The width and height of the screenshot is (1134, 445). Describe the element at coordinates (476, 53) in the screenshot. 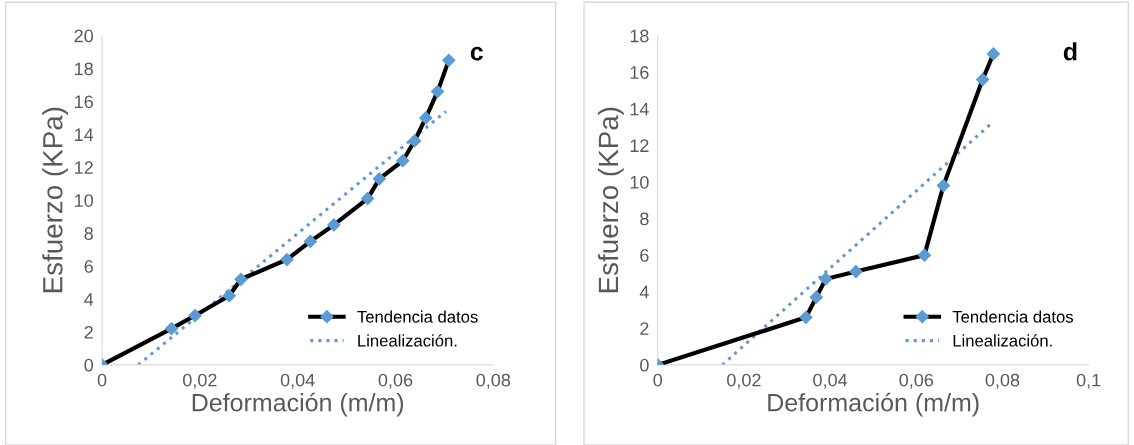

I see `annotation: c` at that location.